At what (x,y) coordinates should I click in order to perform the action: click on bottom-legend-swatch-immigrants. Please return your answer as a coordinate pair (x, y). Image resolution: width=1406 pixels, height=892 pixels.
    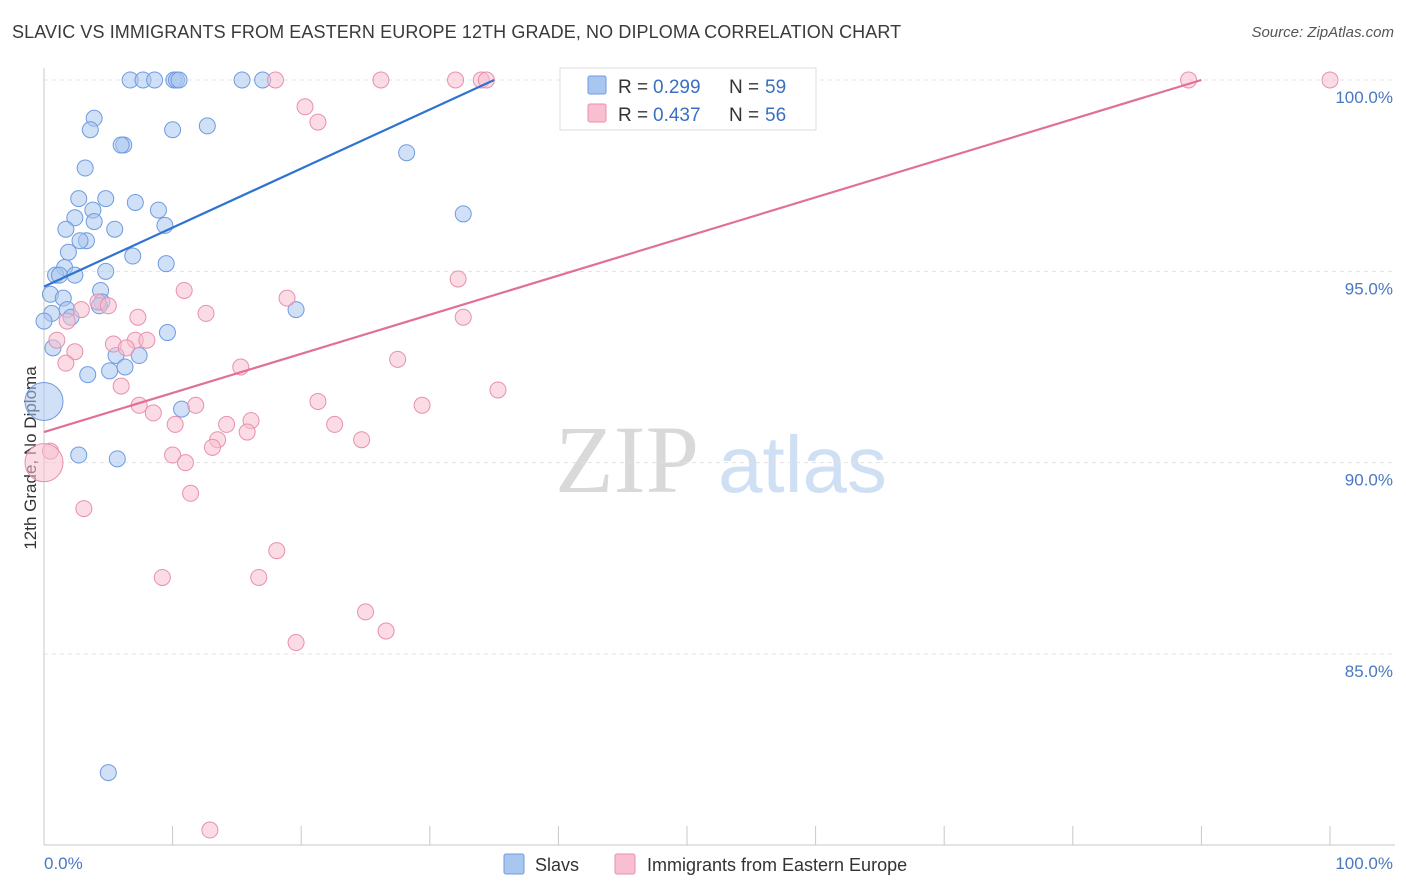
    Looking at the image, I should click on (625, 864).